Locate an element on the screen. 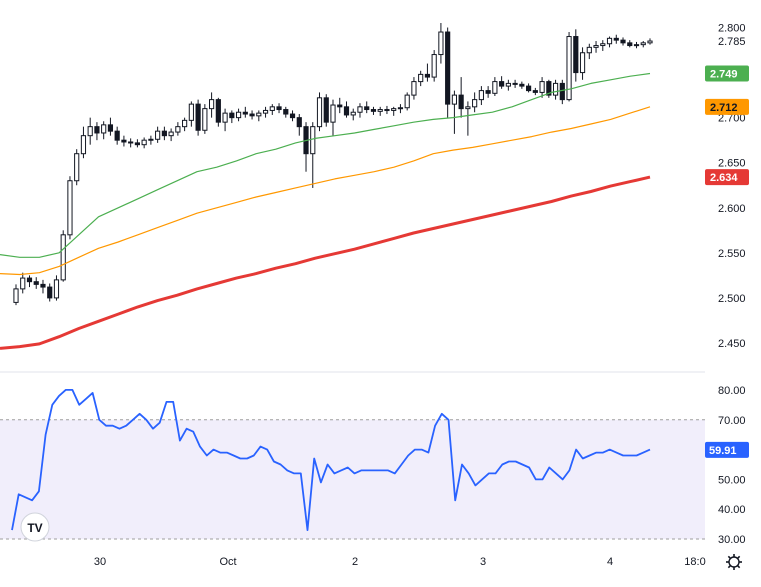 The height and width of the screenshot is (587, 761). tradingview-logo: TV is located at coordinates (35, 527).